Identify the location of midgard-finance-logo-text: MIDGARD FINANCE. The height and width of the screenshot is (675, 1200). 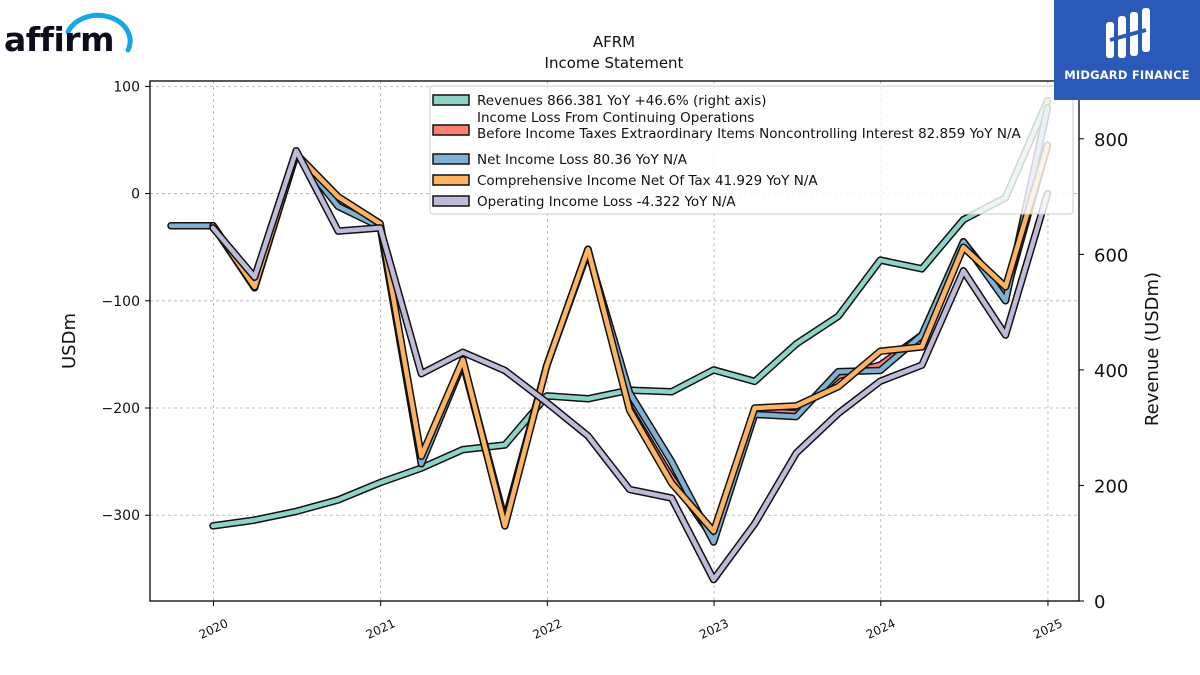
(1127, 75).